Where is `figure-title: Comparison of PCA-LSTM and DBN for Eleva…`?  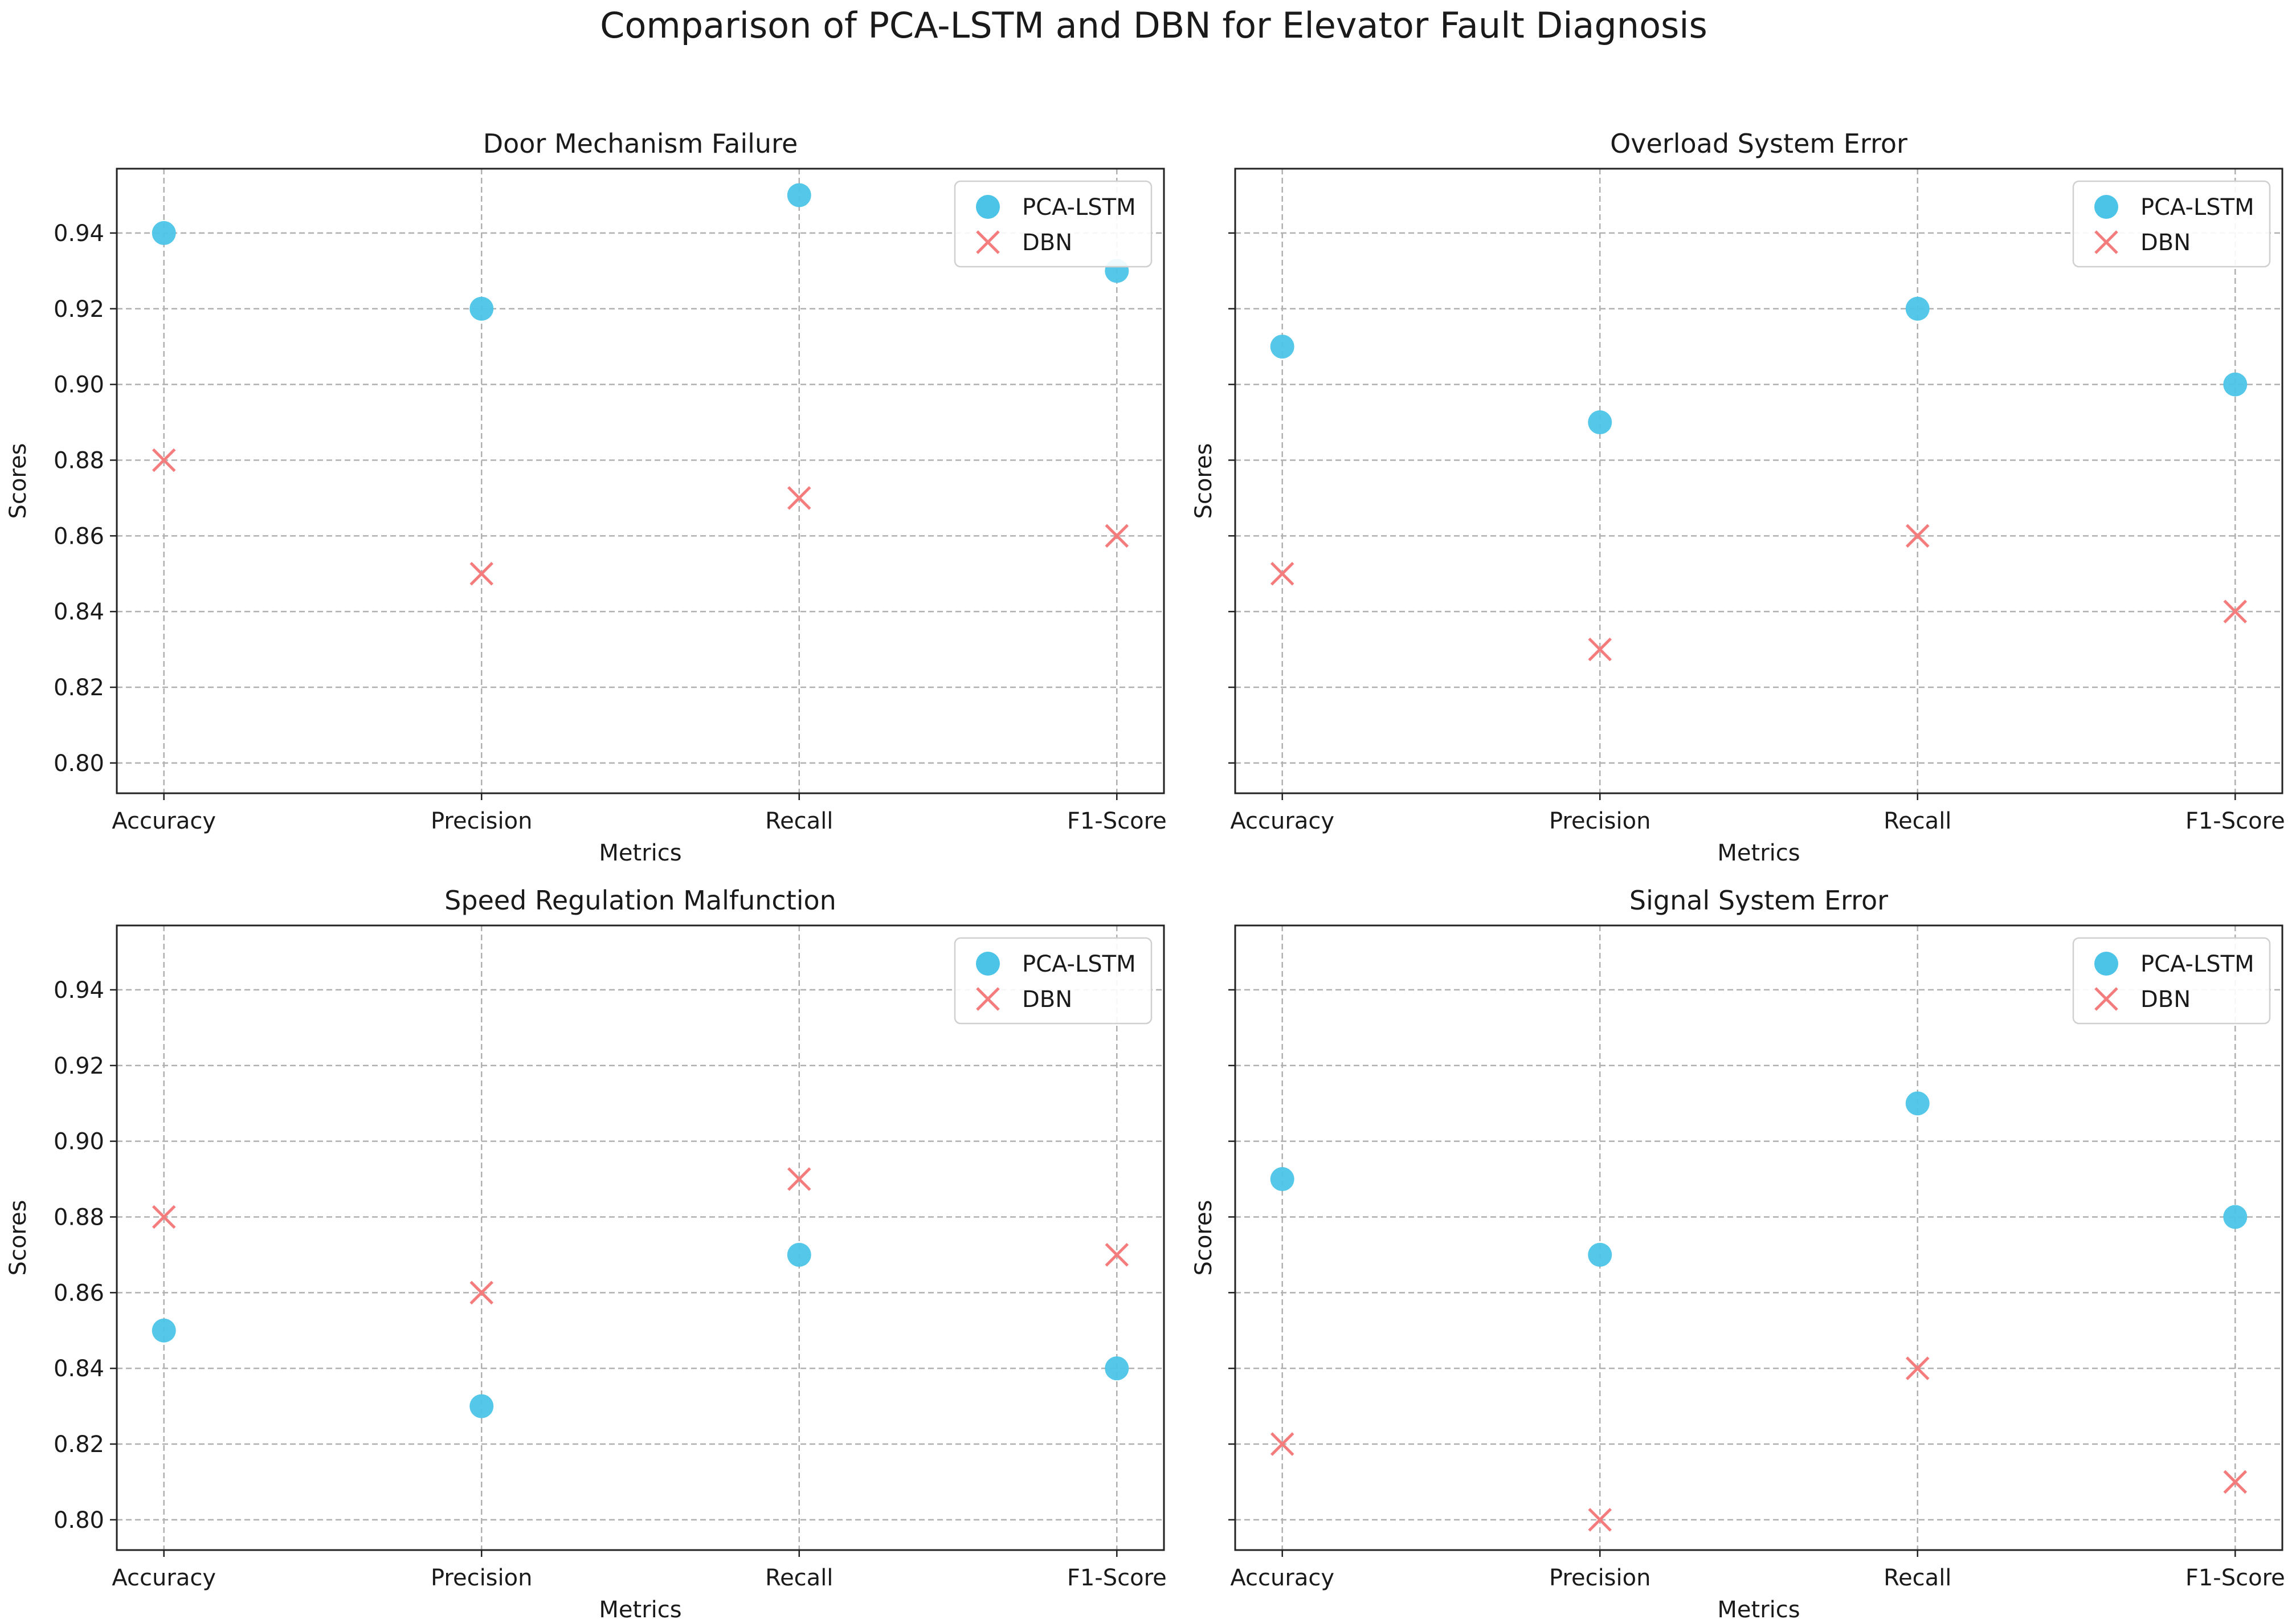 figure-title: Comparison of PCA-LSTM and DBN for Eleva… is located at coordinates (1153, 26).